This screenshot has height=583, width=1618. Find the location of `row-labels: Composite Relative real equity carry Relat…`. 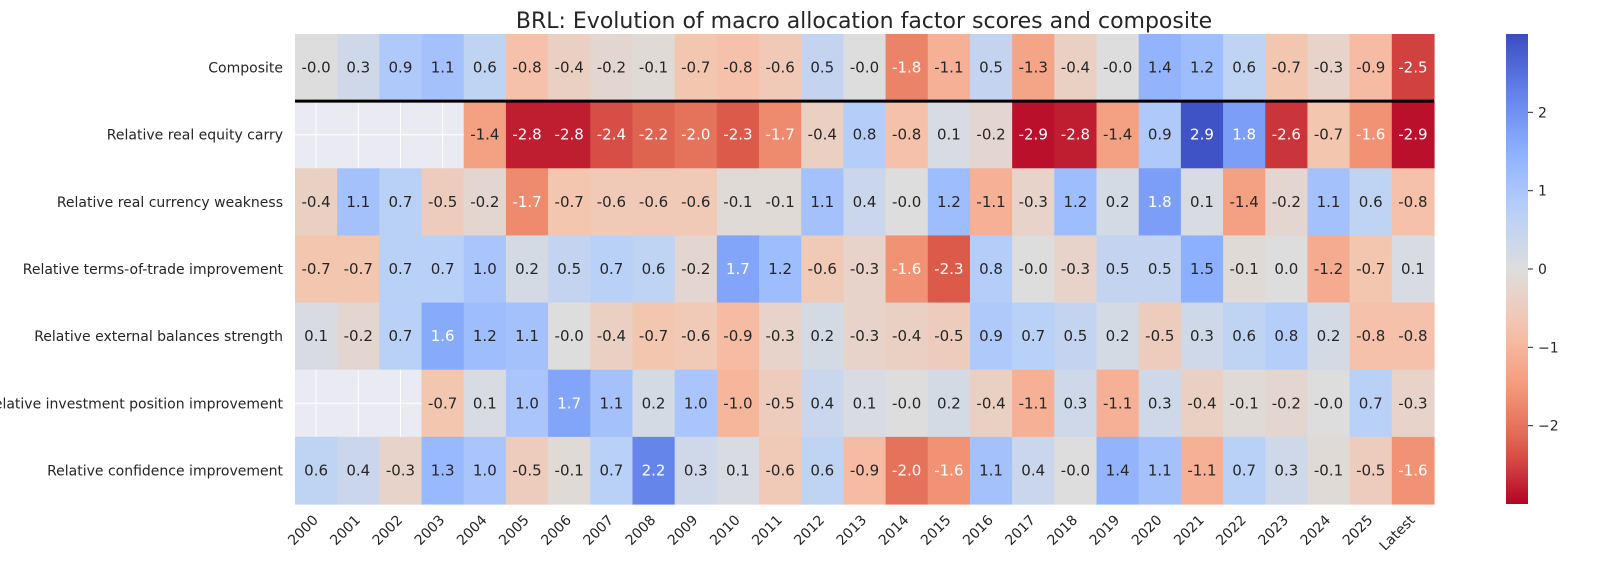

row-labels: Composite Relative real equity carry Relat… is located at coordinates (142, 270).